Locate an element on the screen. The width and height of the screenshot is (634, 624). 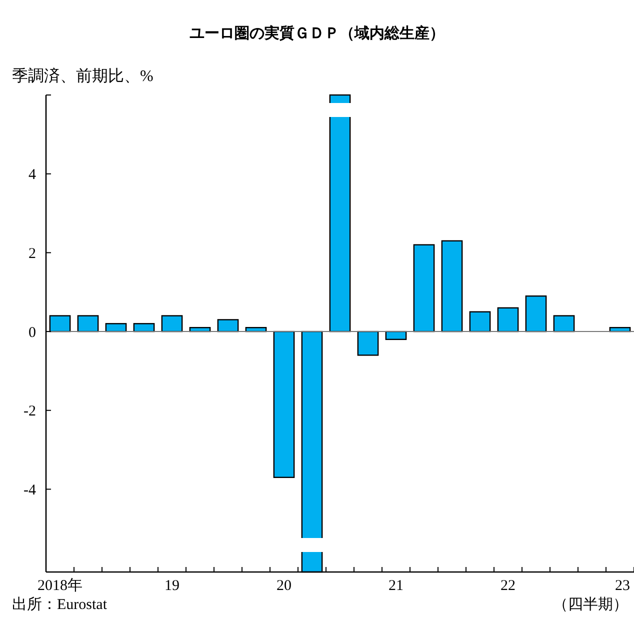
x-tick-label: 21 is located at coordinates (396, 586).